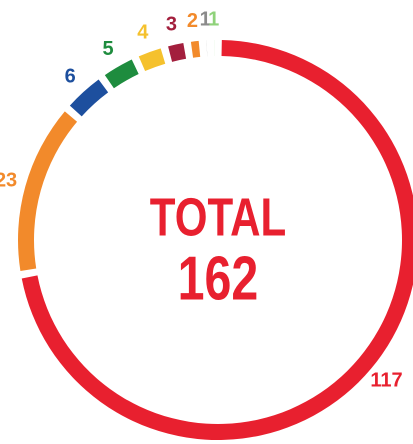  What do you see at coordinates (107, 49) in the screenshot?
I see `segment-label: 5` at bounding box center [107, 49].